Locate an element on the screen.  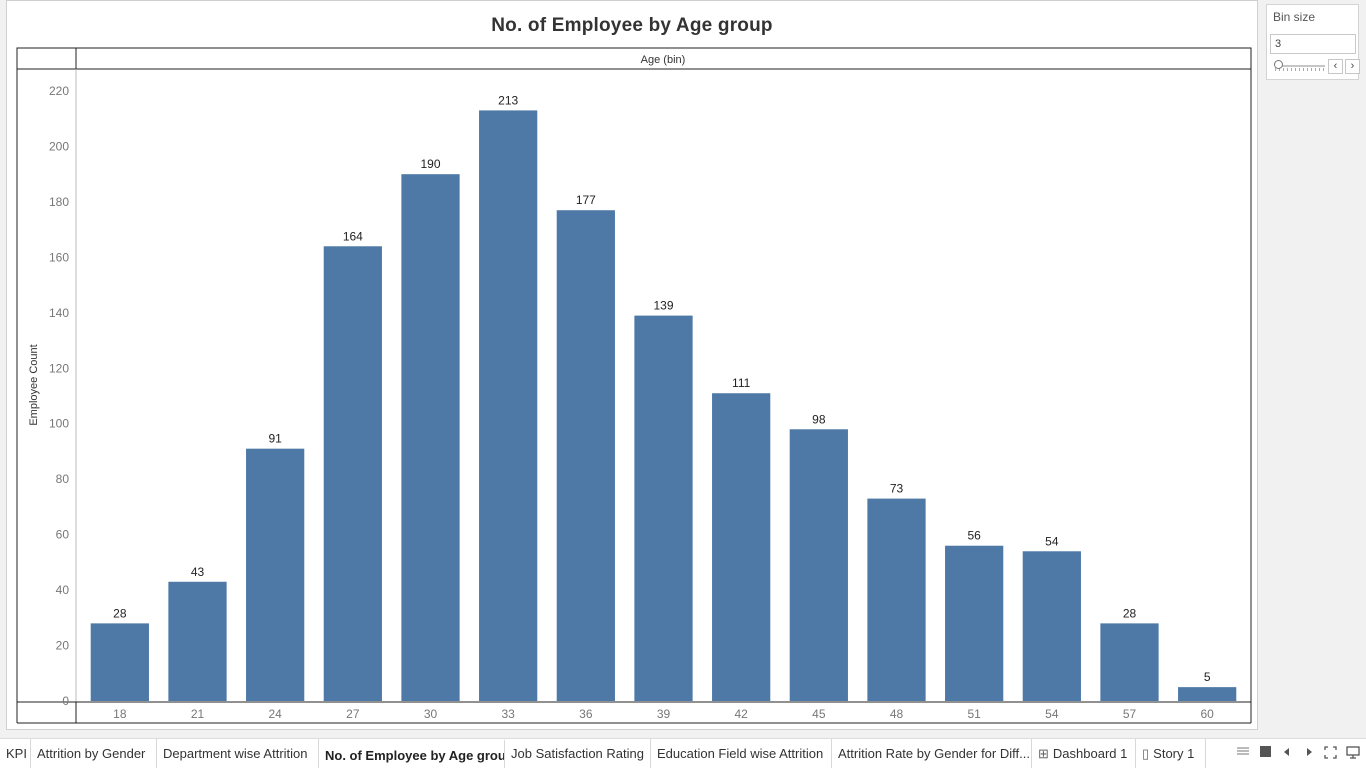
y-tick-label: 120 is located at coordinates (59, 368).